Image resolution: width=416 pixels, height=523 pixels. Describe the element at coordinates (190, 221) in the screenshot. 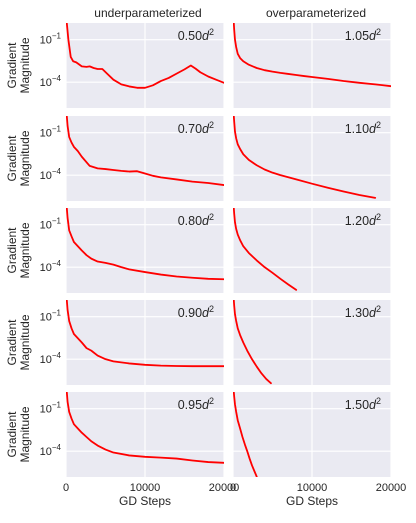

I see `annotation-coef: 0.80` at that location.